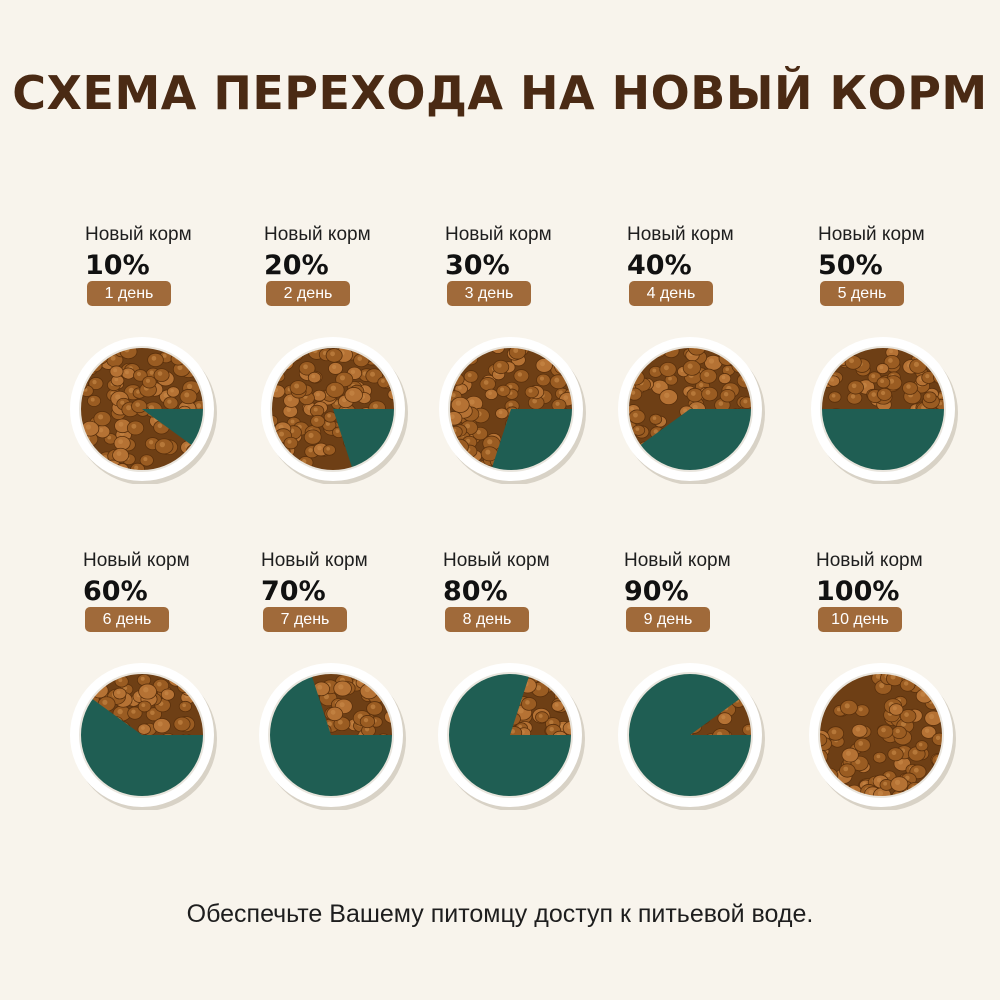 This screenshot has height=1000, width=1000. Describe the element at coordinates (860, 619) in the screenshot. I see `stage-day-badge: 10 день` at that location.